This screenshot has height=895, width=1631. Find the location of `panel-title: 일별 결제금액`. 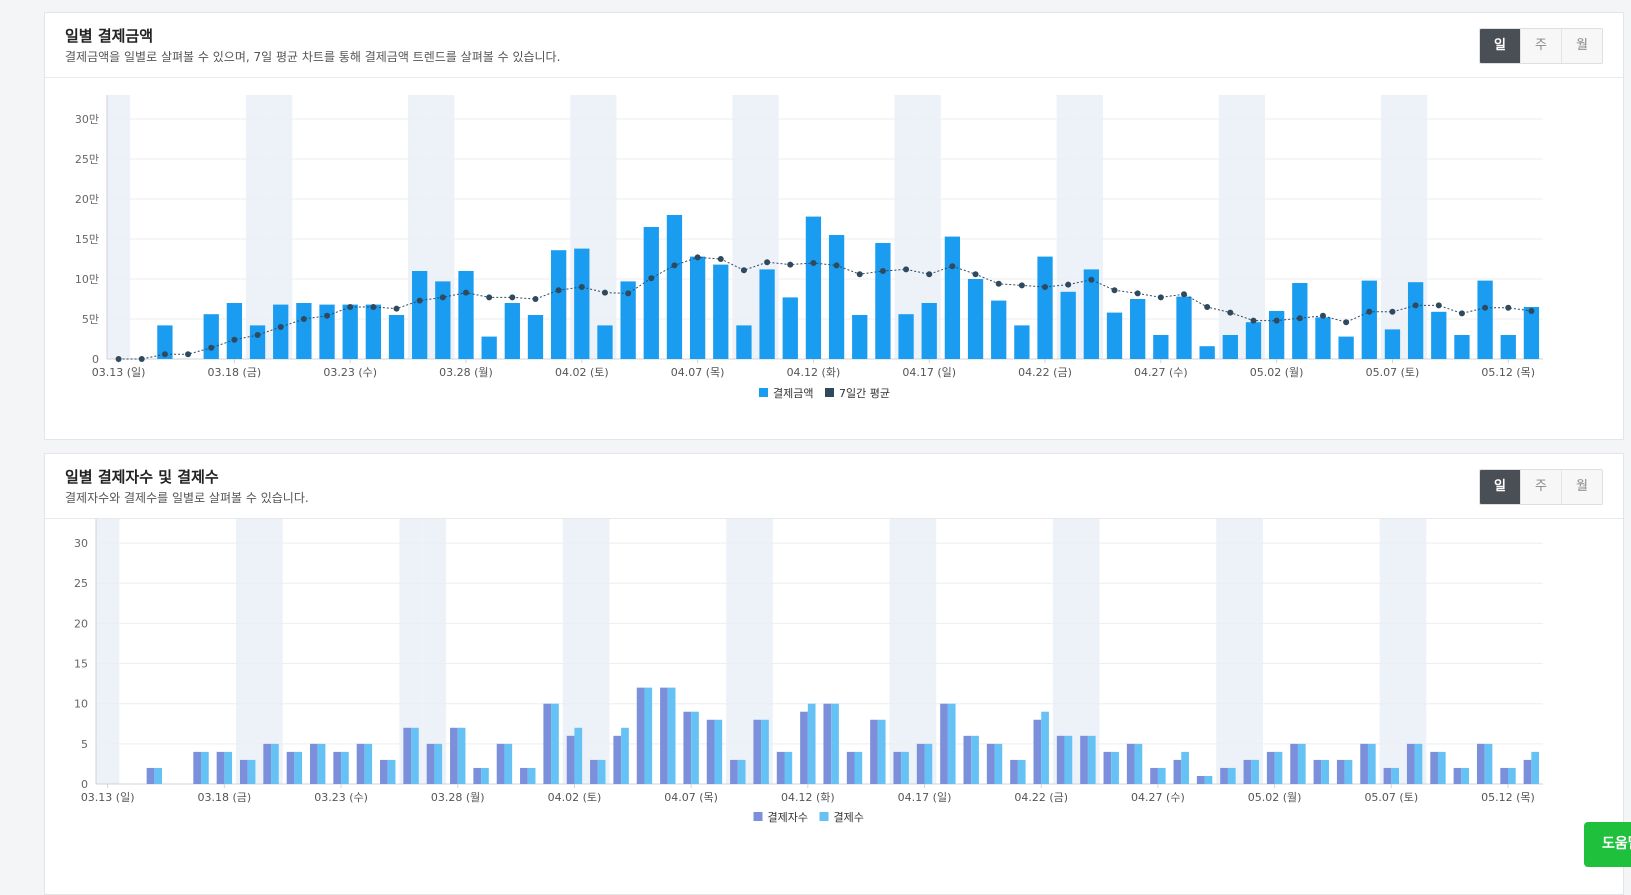

panel-title: 일별 결제금액 is located at coordinates (109, 36).